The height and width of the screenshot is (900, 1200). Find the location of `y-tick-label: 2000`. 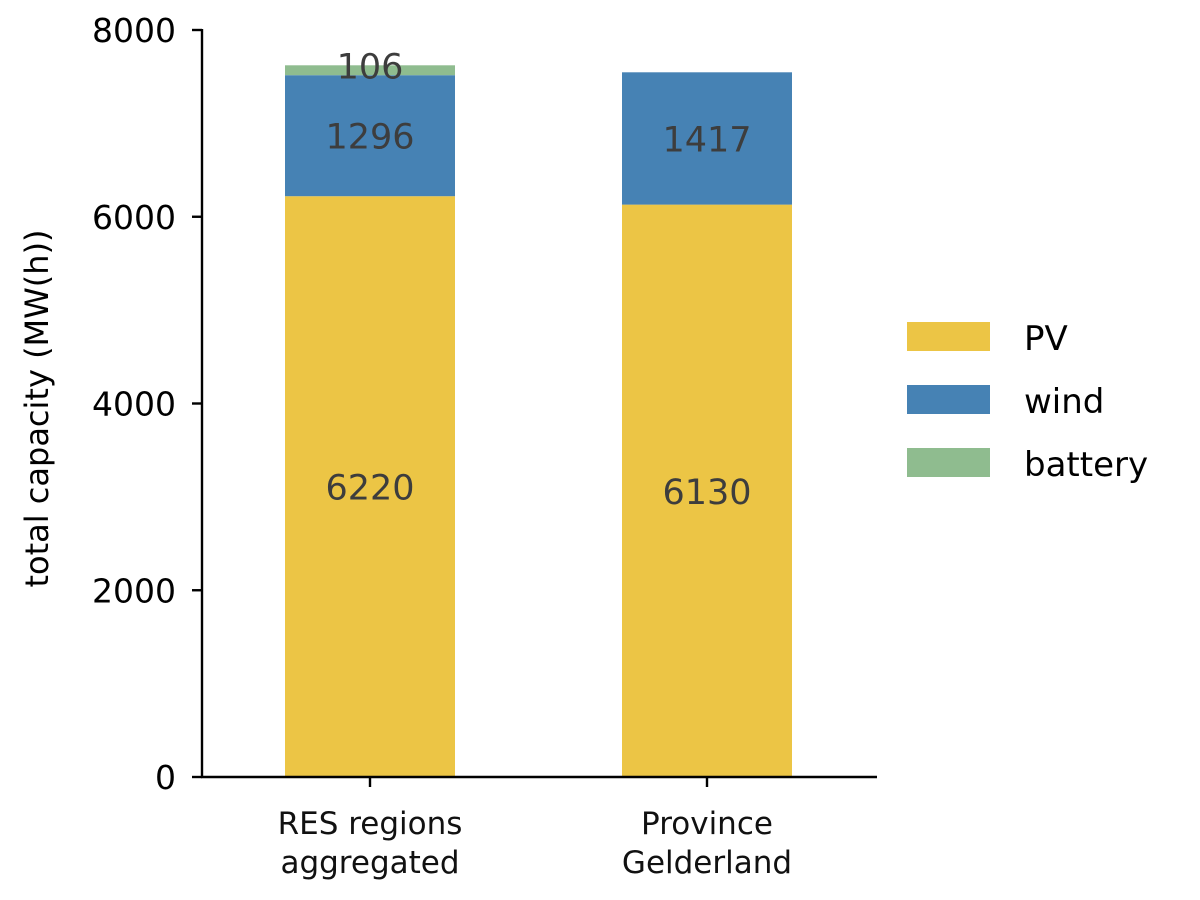

y-tick-label: 2000 is located at coordinates (134, 590).